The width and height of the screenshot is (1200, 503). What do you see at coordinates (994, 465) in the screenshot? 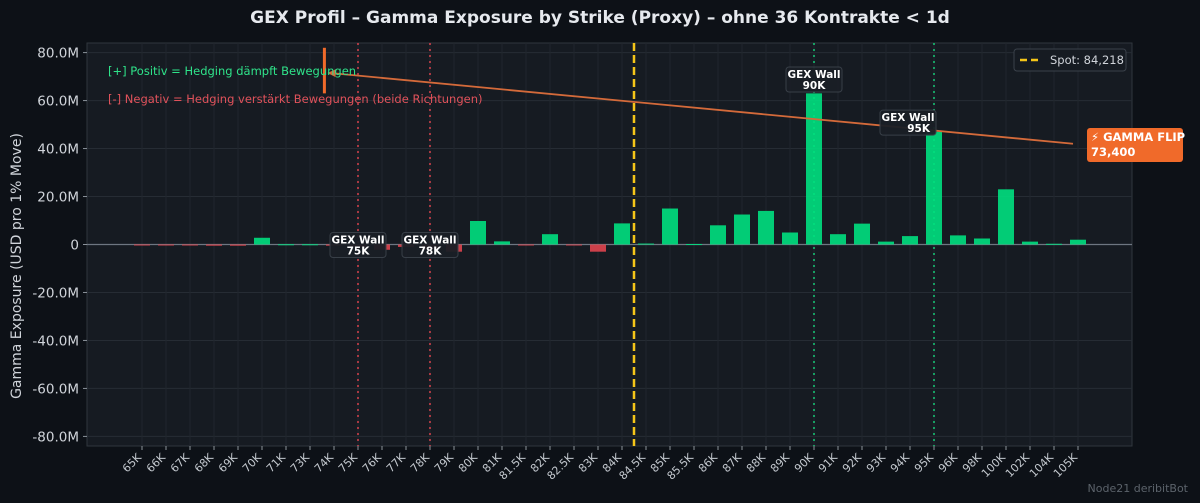
I see `x-tick-label: 100K` at bounding box center [994, 465].